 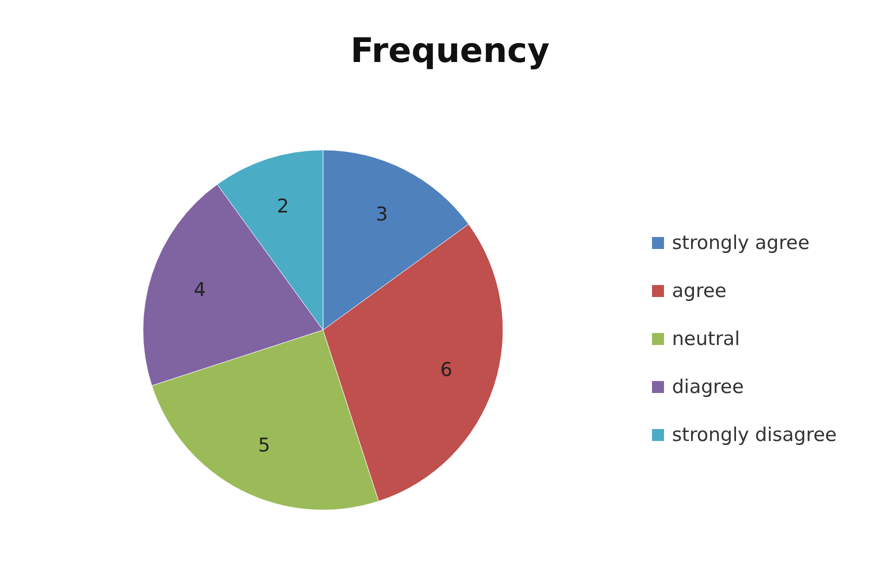 I want to click on data-label: 6, so click(x=446, y=370).